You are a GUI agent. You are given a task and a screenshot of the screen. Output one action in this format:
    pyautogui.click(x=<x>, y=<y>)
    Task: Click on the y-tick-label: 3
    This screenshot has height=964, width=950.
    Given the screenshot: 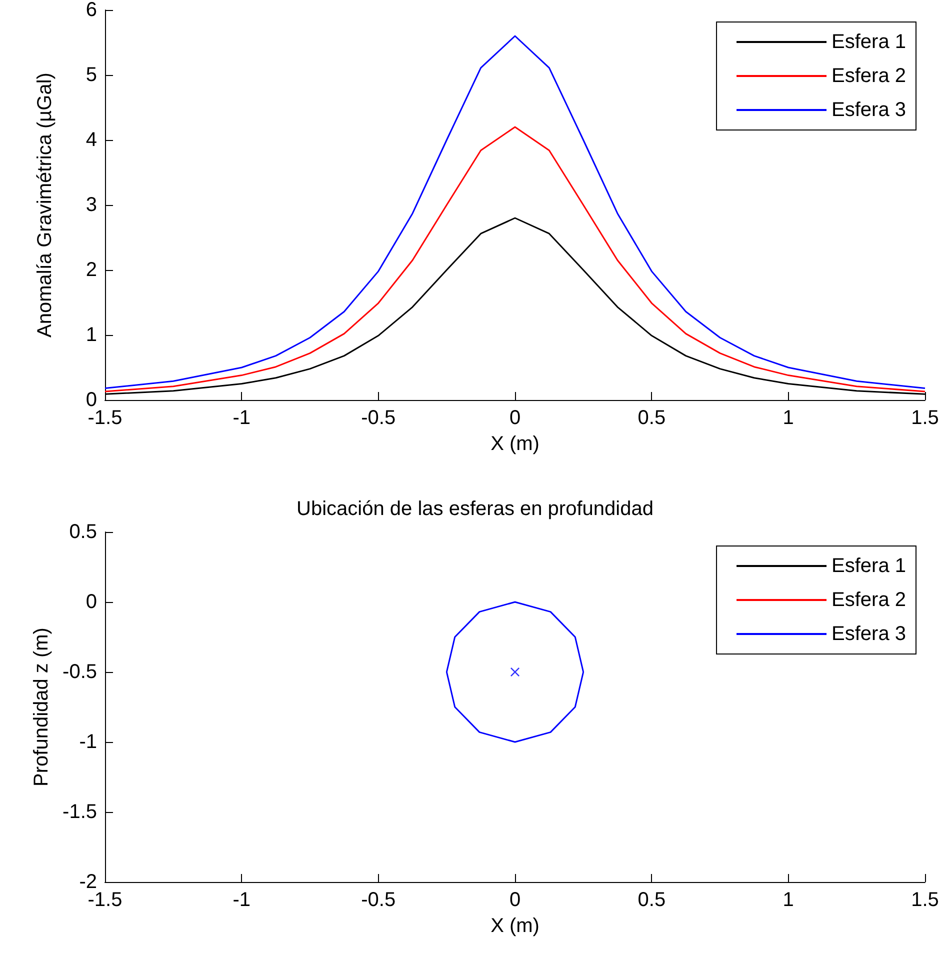 What is the action you would take?
    pyautogui.click(x=91, y=205)
    